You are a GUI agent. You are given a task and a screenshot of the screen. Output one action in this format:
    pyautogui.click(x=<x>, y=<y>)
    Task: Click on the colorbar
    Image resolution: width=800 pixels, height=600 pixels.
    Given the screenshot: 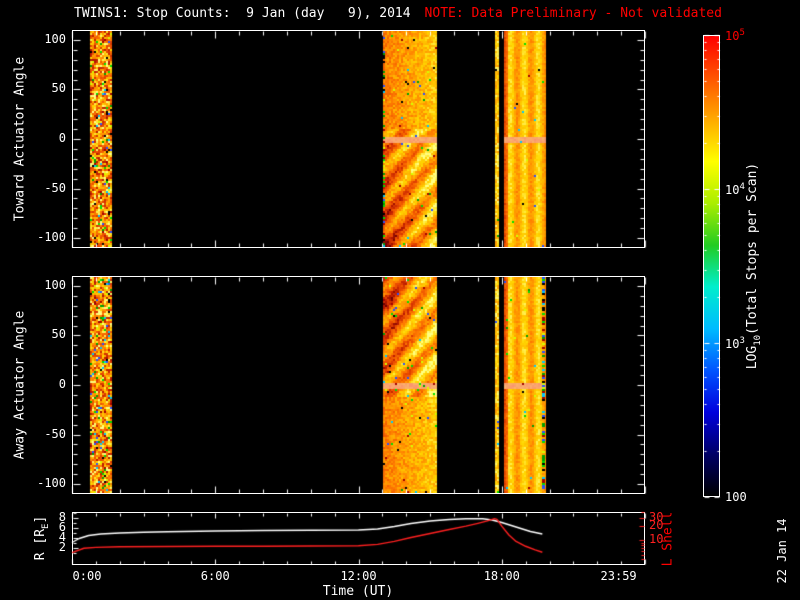 What is the action you would take?
    pyautogui.click(x=711, y=266)
    